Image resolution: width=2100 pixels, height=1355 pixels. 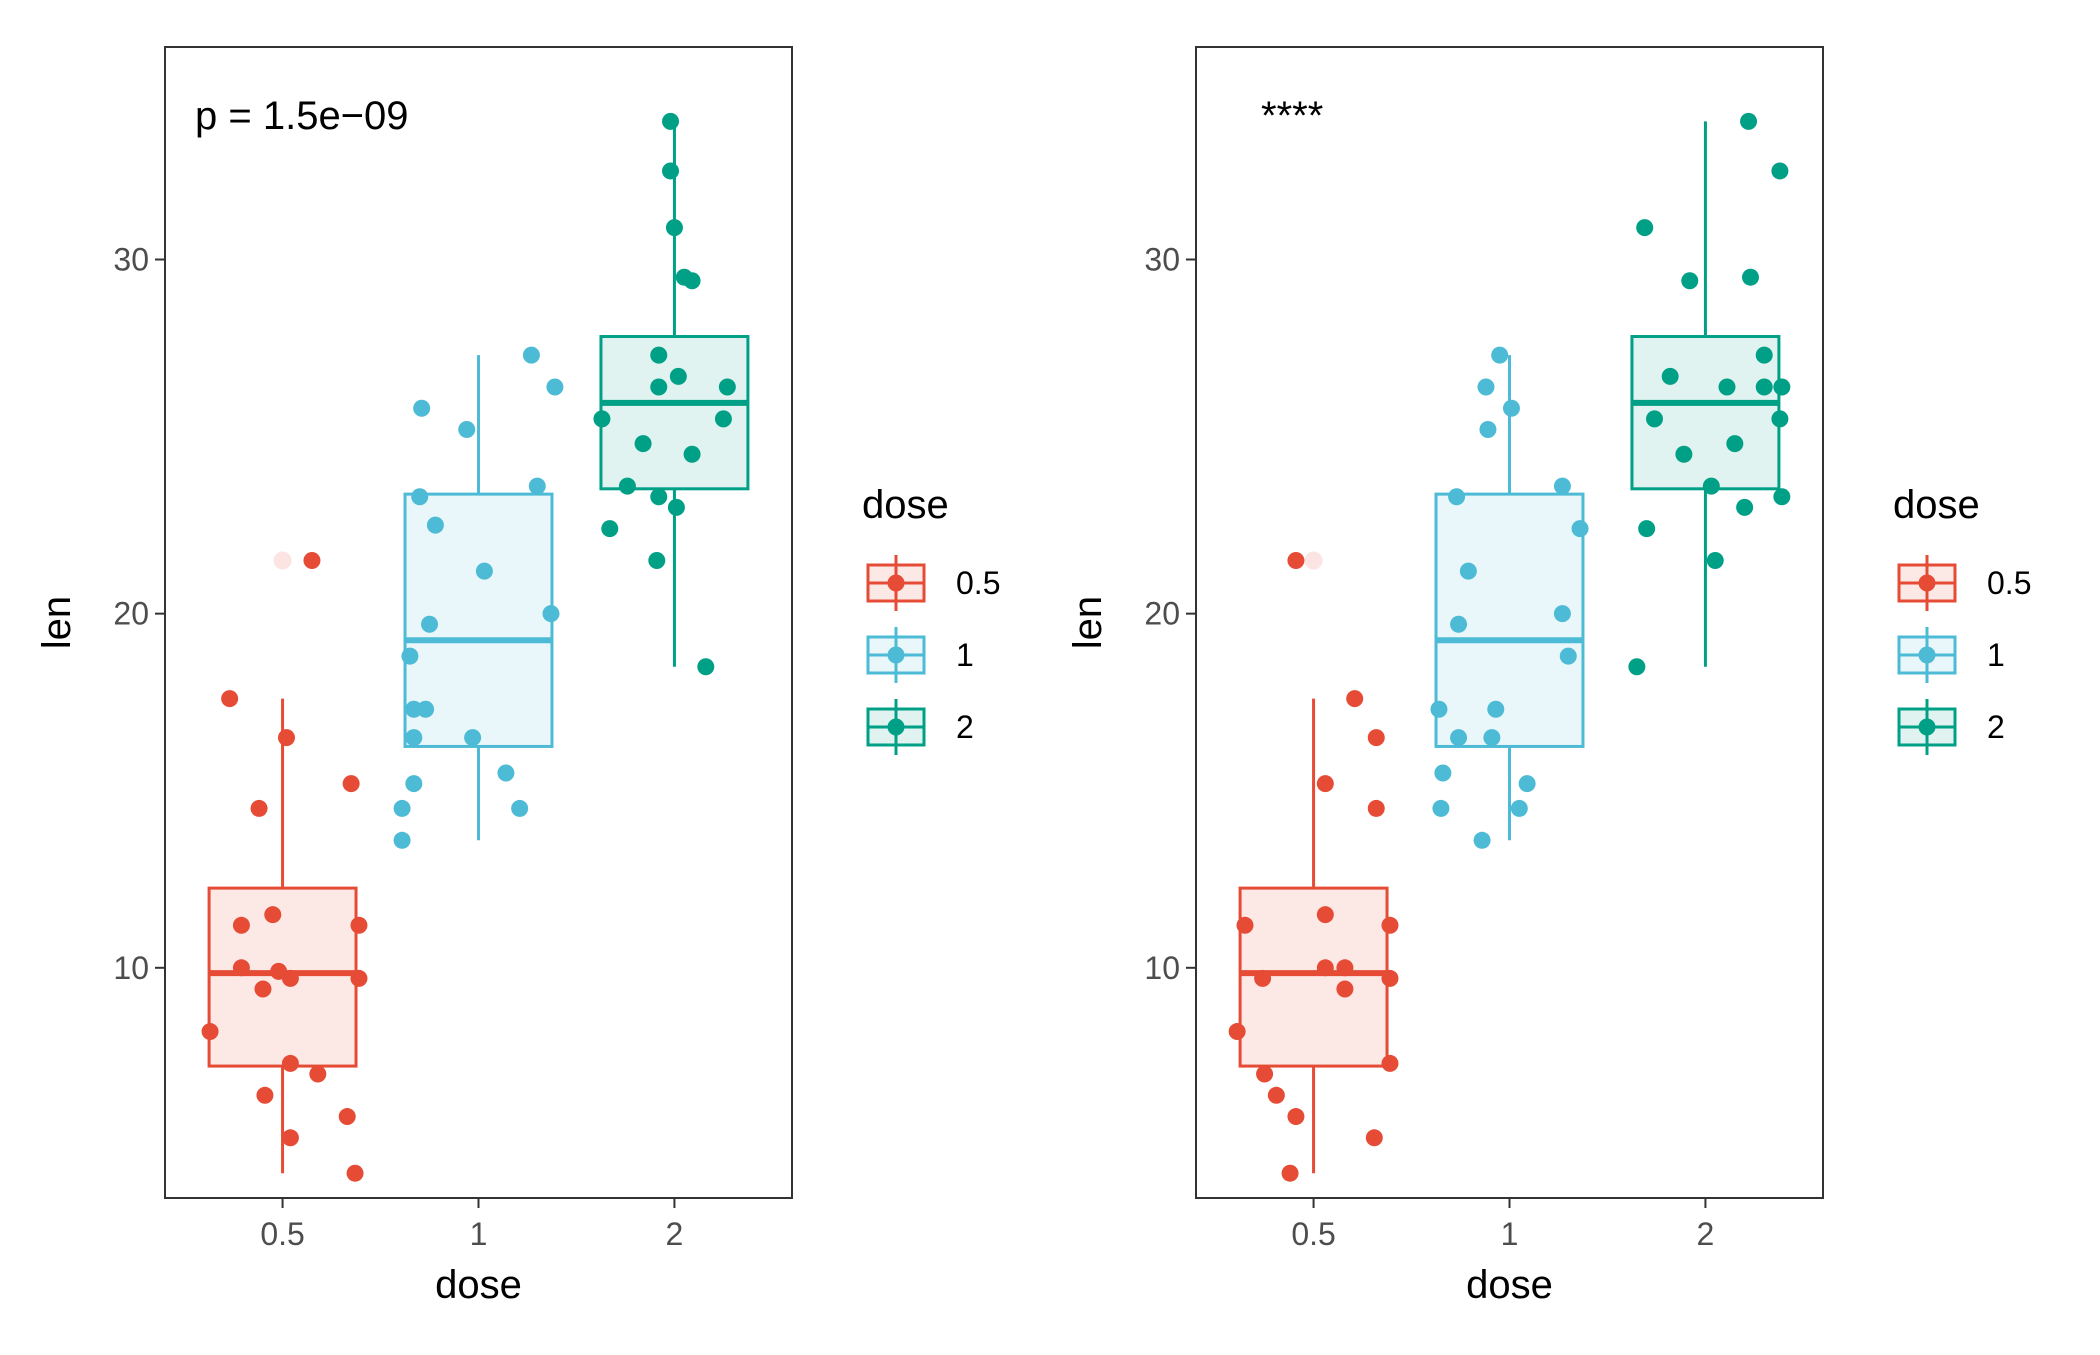 I want to click on x-tick-label: 2, so click(x=675, y=1234).